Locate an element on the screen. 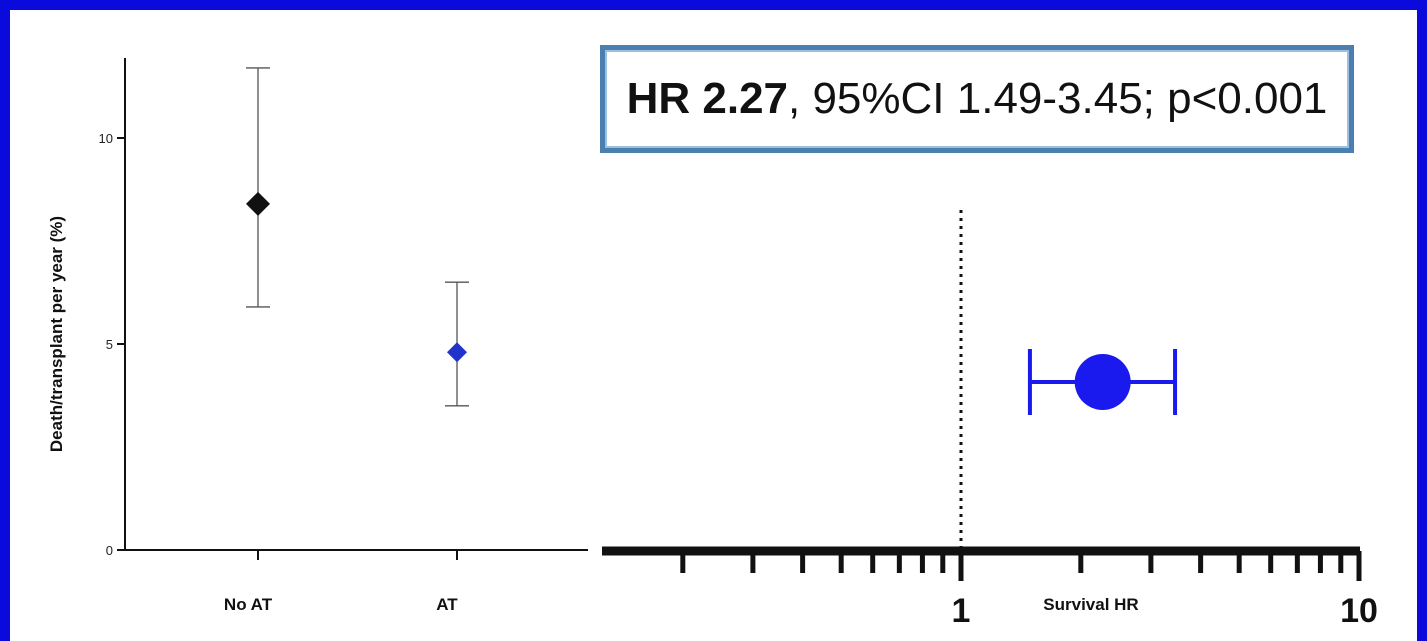  left-y-axis-label: Death/transplant per year (%) is located at coordinates (56, 334).